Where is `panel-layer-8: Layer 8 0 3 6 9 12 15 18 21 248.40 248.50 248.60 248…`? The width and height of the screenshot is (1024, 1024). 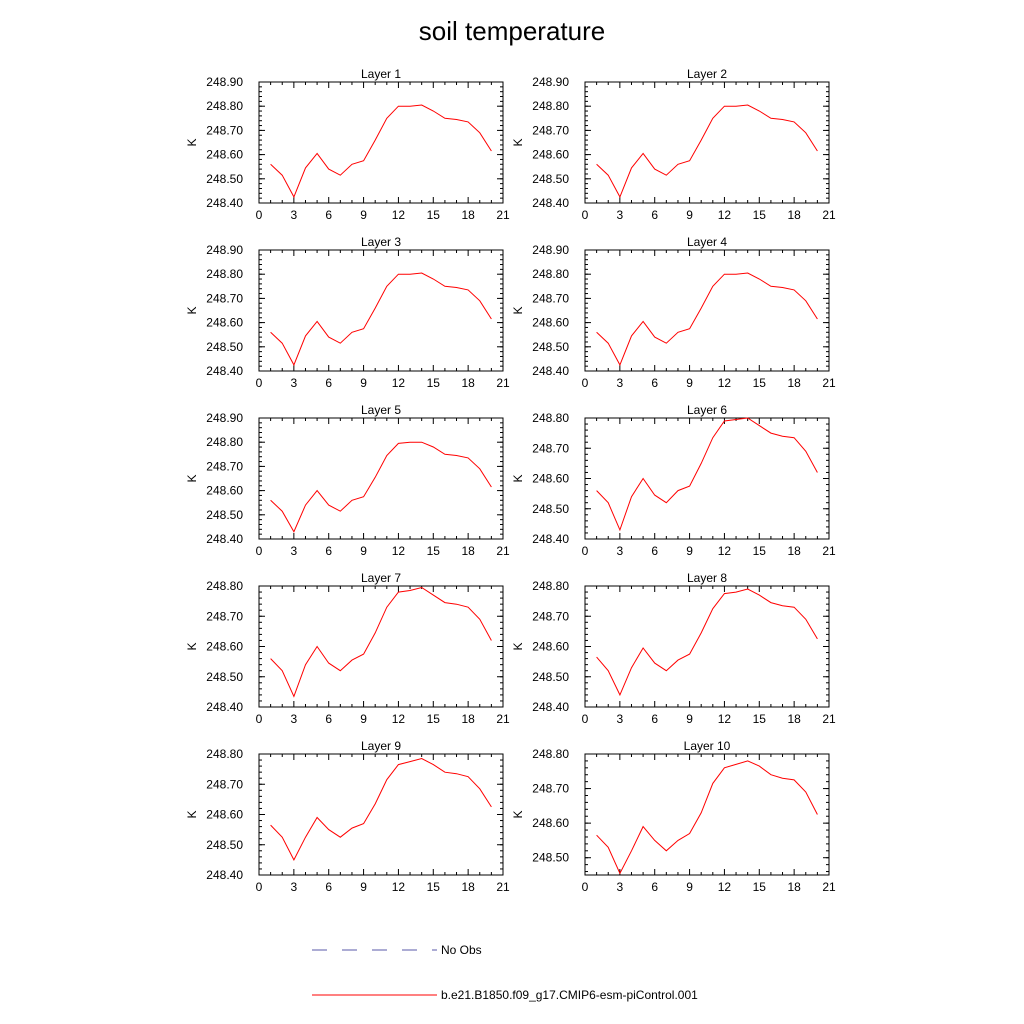
panel-layer-8: Layer 8 0 3 6 9 12 15 18 21 248.40 248.50 248.60 248… is located at coordinates (673, 648).